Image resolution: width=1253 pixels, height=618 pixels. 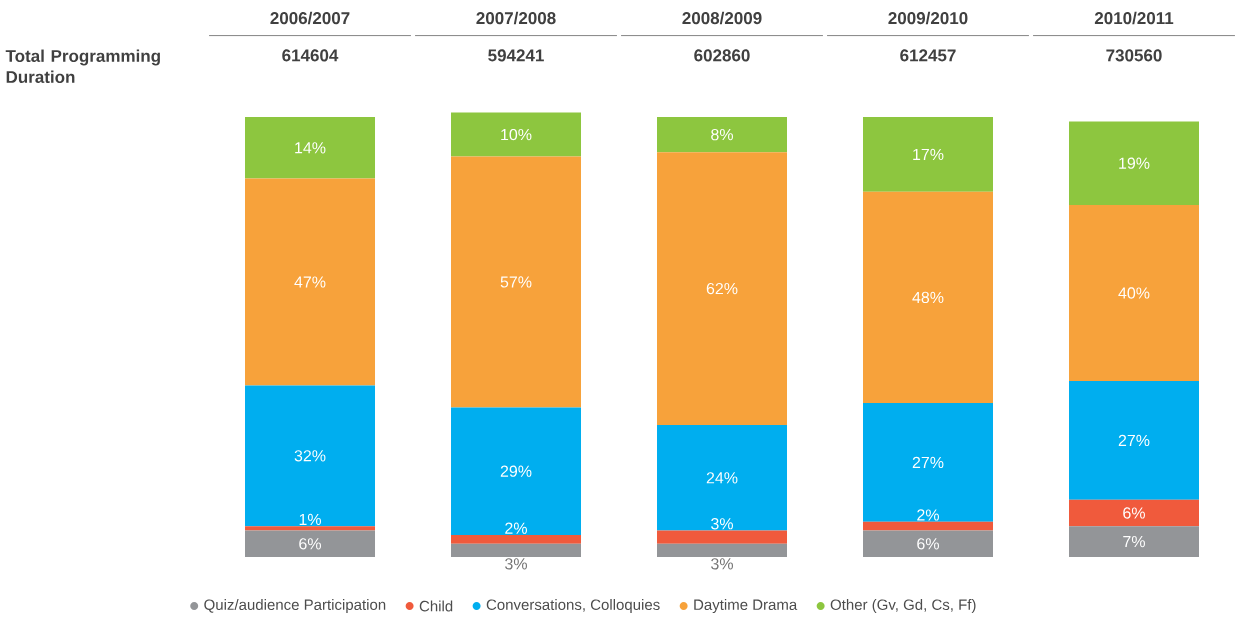 What do you see at coordinates (82, 66) in the screenshot?
I see `text: Total Programming Duration` at bounding box center [82, 66].